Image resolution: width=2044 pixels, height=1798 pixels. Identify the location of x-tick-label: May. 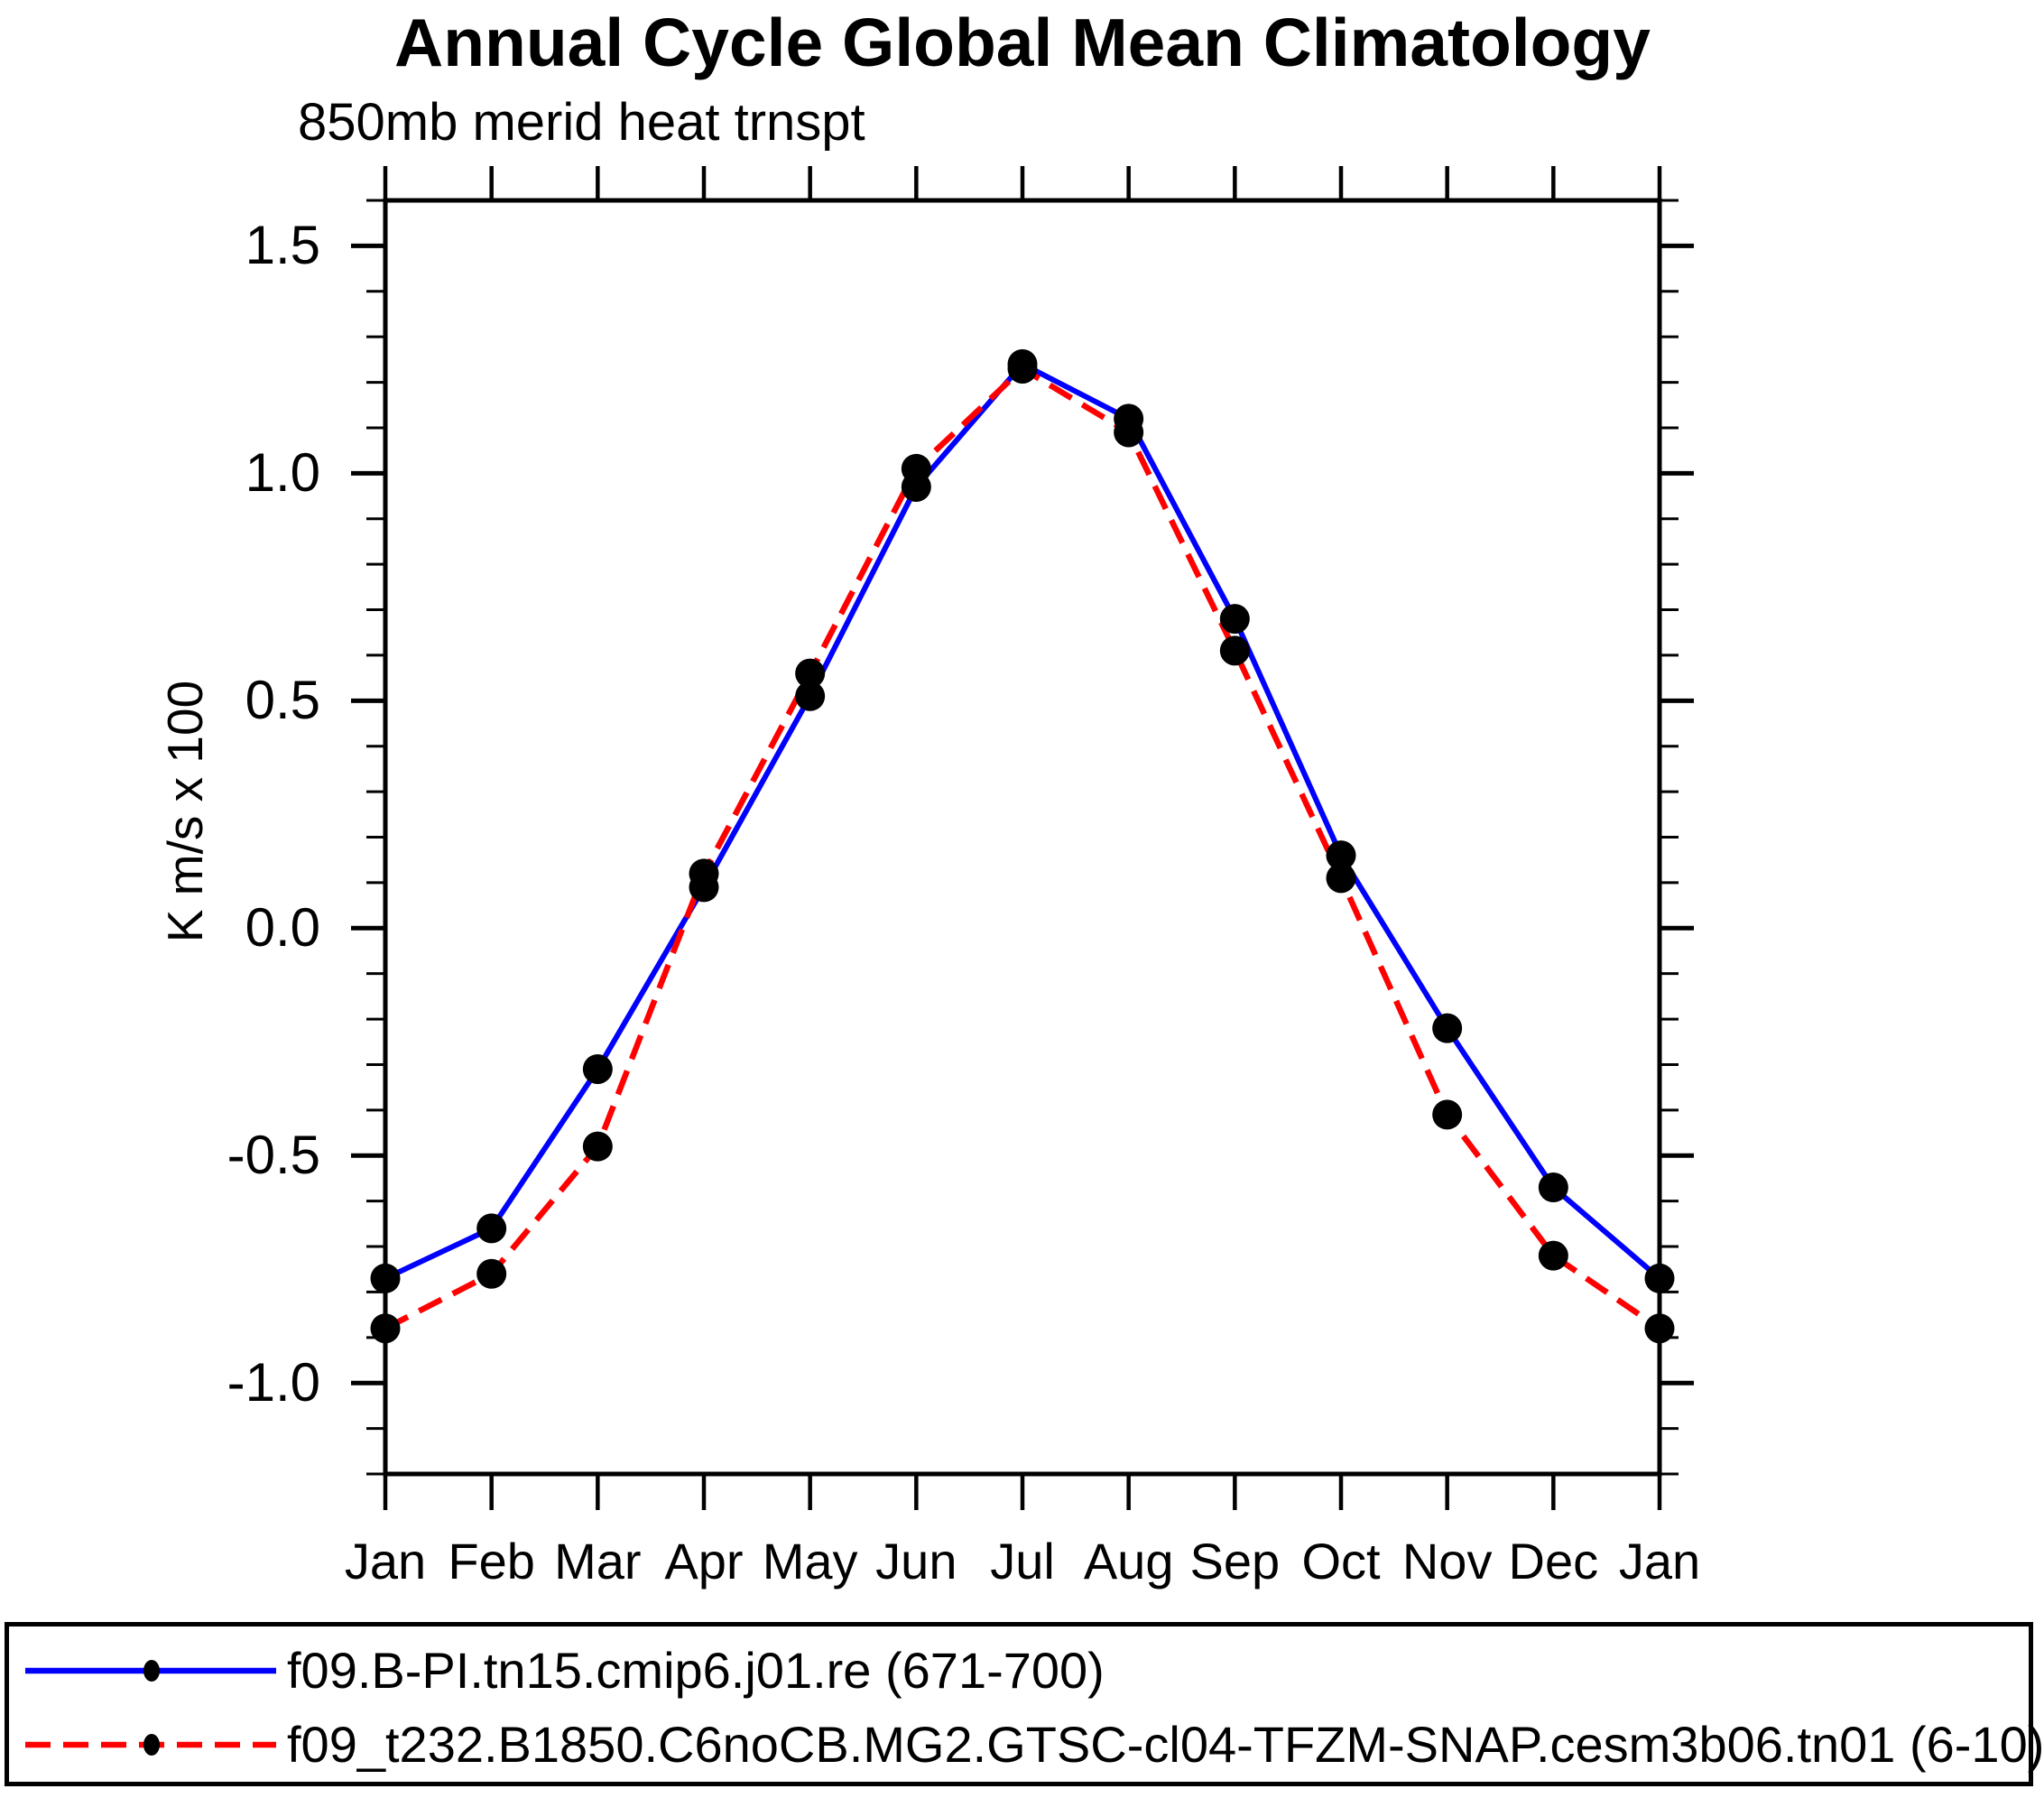
(810, 1561).